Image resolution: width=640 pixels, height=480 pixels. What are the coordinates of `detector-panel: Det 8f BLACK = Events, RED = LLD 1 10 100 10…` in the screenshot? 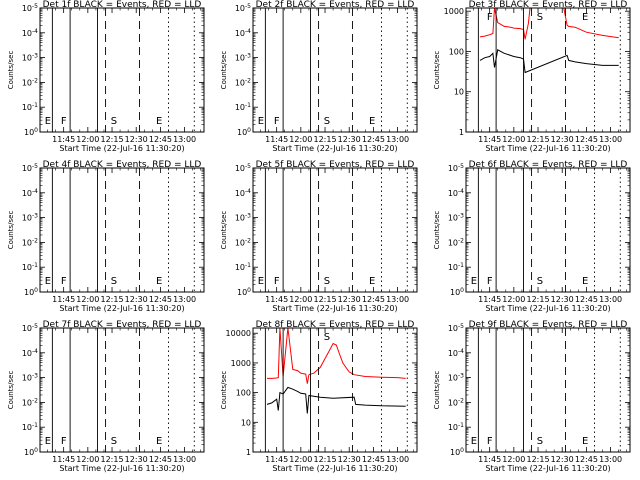 It's located at (319, 396).